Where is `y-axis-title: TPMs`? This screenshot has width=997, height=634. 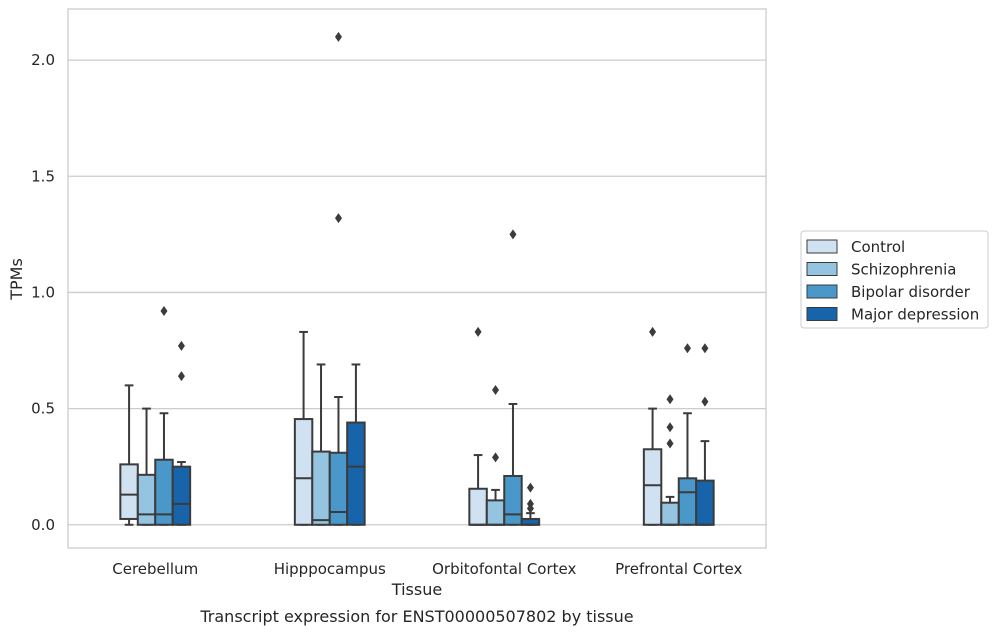
y-axis-title: TPMs is located at coordinates (16, 279).